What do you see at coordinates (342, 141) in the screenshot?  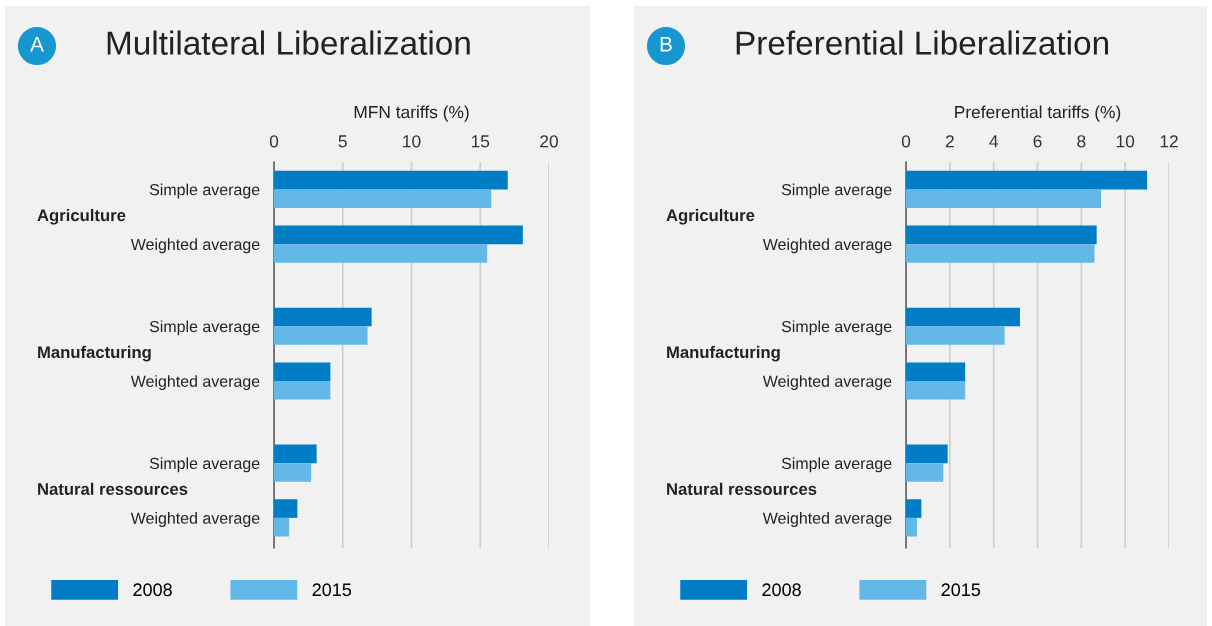 I see `x-tick-label: 5` at bounding box center [342, 141].